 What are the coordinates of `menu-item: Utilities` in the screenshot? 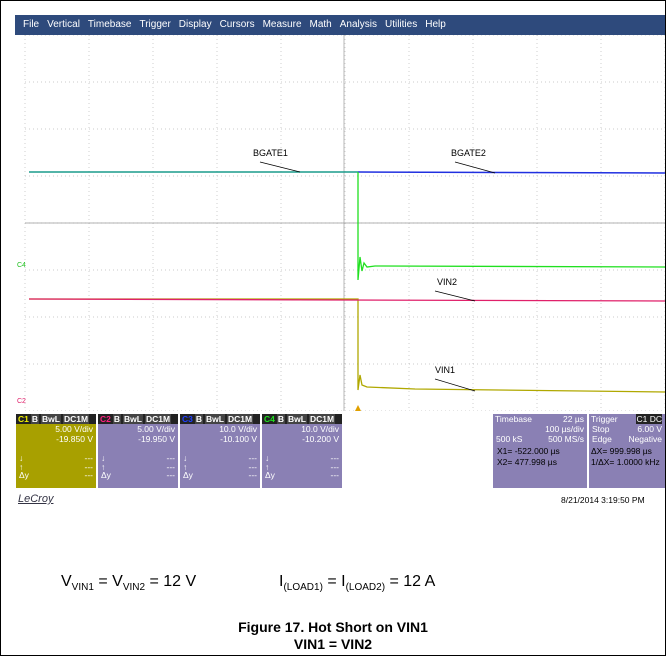 It's located at (401, 24).